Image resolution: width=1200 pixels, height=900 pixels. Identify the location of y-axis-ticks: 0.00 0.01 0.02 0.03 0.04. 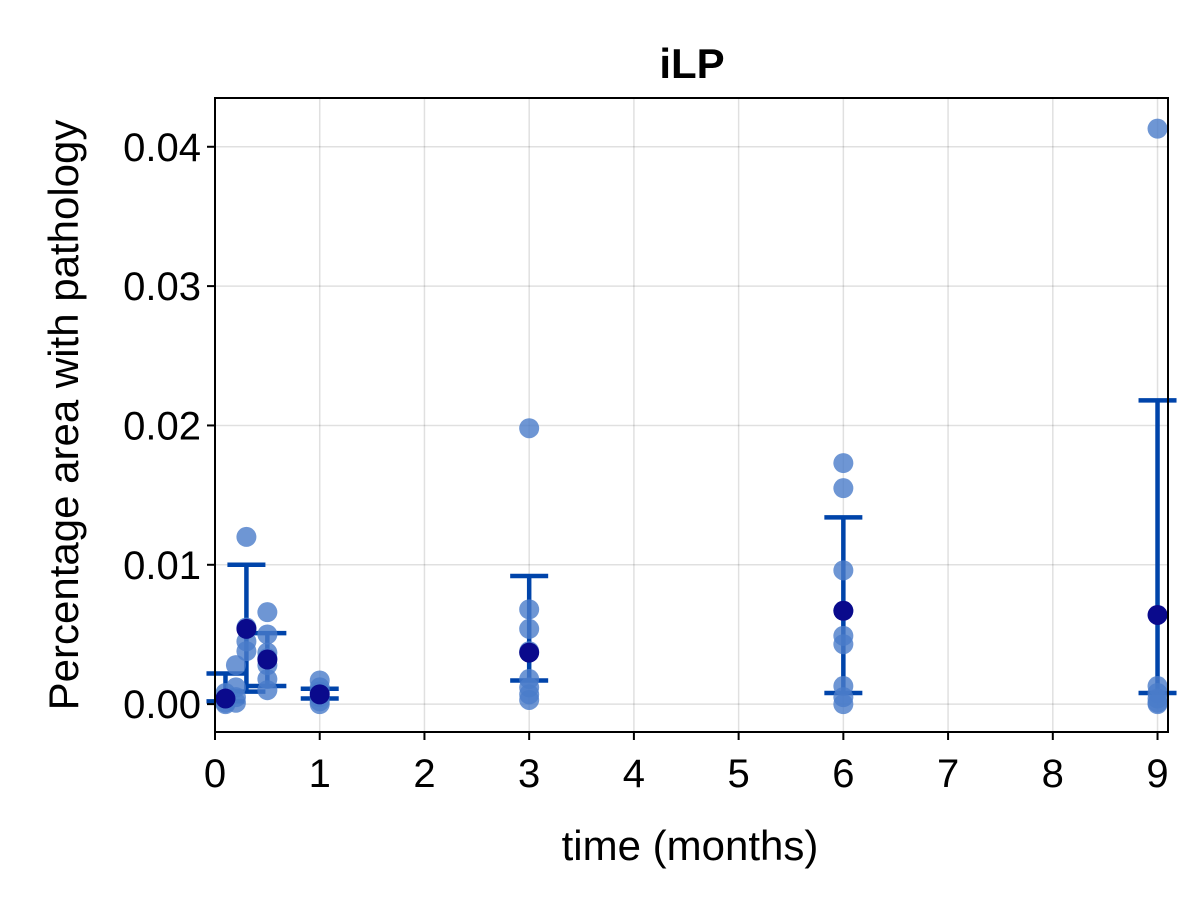
(169, 426).